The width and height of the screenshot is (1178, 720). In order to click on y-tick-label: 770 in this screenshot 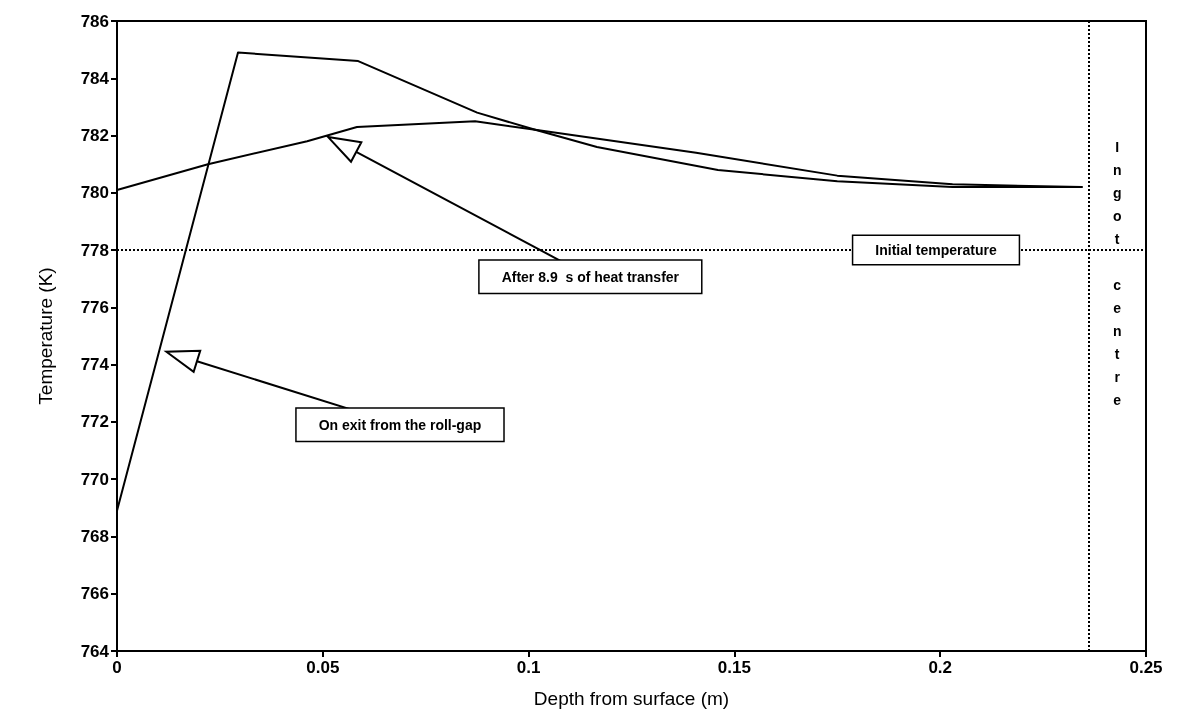, I will do `click(94, 479)`.